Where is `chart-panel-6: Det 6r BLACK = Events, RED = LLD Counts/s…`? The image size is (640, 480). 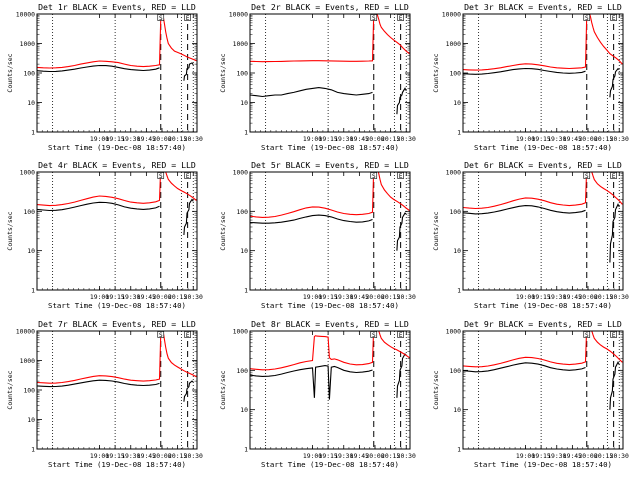
chart-panel-6: Det 6r BLACK = Events, RED = LLD Counts/s… is located at coordinates (530, 235).